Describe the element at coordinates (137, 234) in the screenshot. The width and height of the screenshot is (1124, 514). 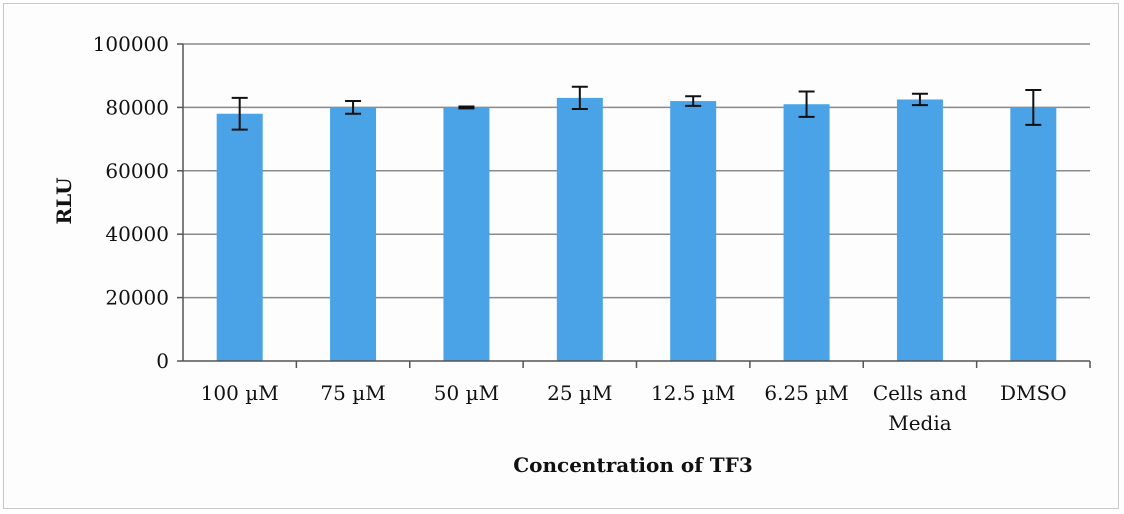
I see `y-tick-label: 40000` at that location.